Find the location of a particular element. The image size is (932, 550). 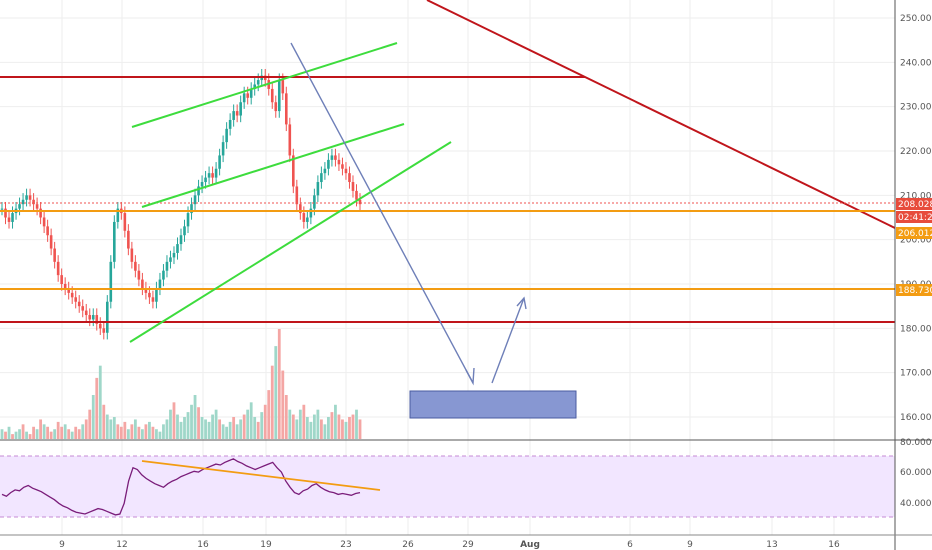

time-tick-label: 23 is located at coordinates (345, 545).